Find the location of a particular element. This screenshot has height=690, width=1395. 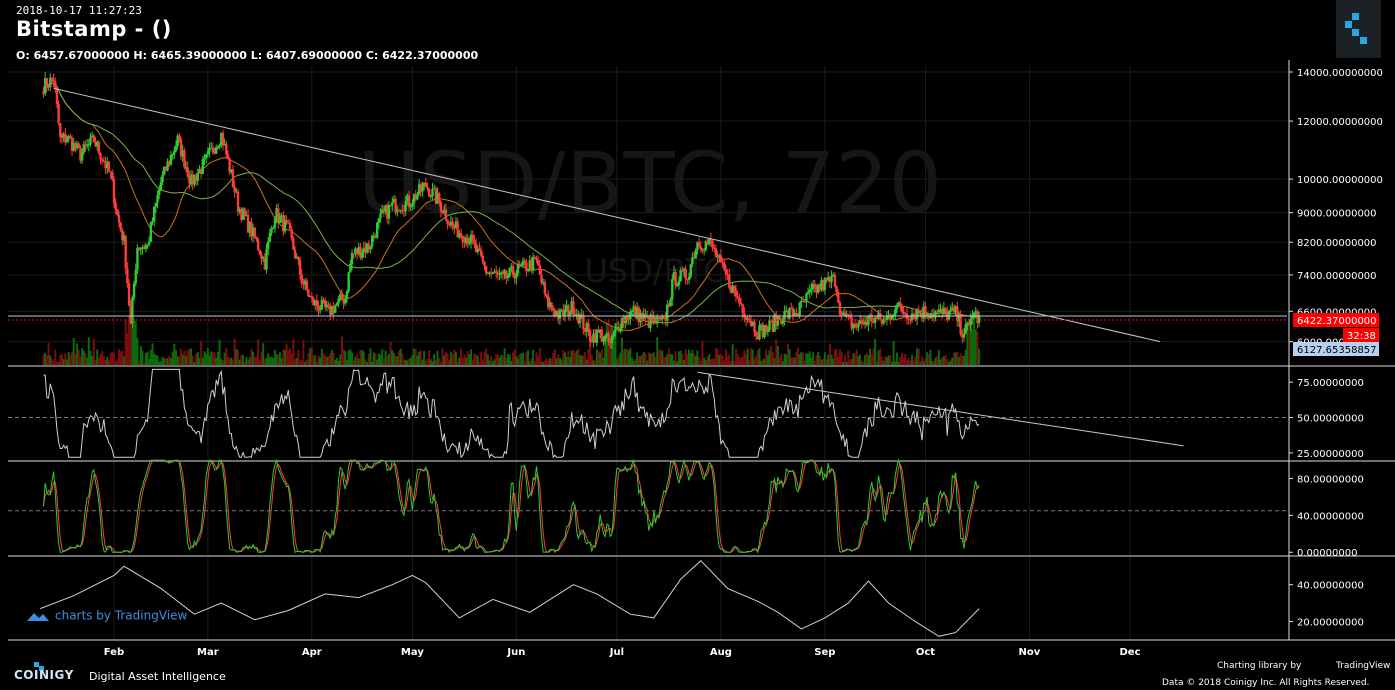

y-tick-label: 10000.00000000 is located at coordinates (1340, 180).